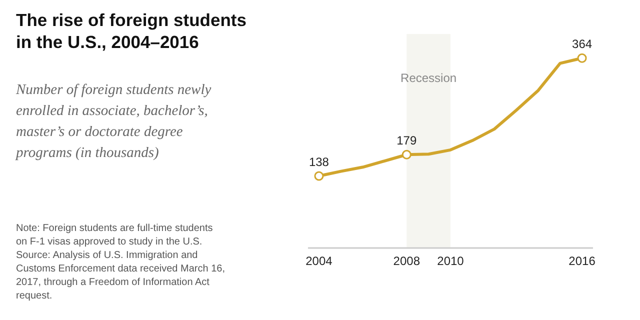 Image resolution: width=640 pixels, height=320 pixels. I want to click on x-tick-label: 2016, so click(582, 261).